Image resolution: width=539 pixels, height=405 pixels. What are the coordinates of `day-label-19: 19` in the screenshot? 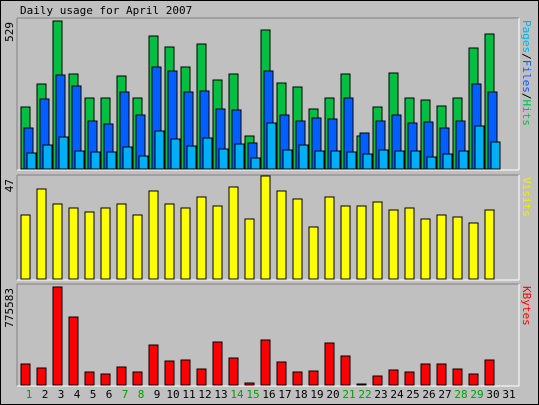 It's located at (316, 394).